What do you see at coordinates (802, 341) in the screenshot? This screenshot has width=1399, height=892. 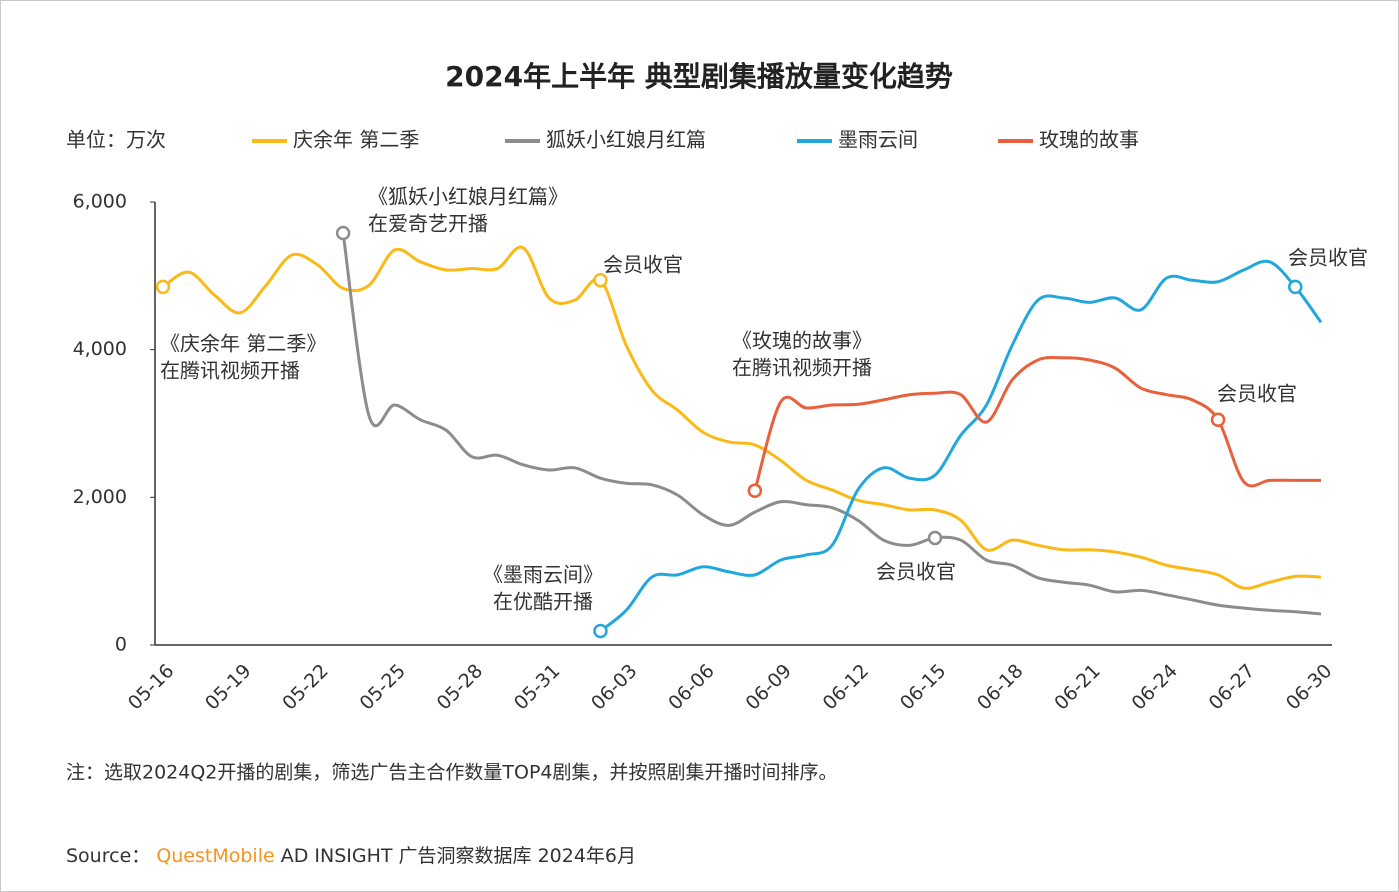 I see `annotation-text: 《玫瑰的故事》` at bounding box center [802, 341].